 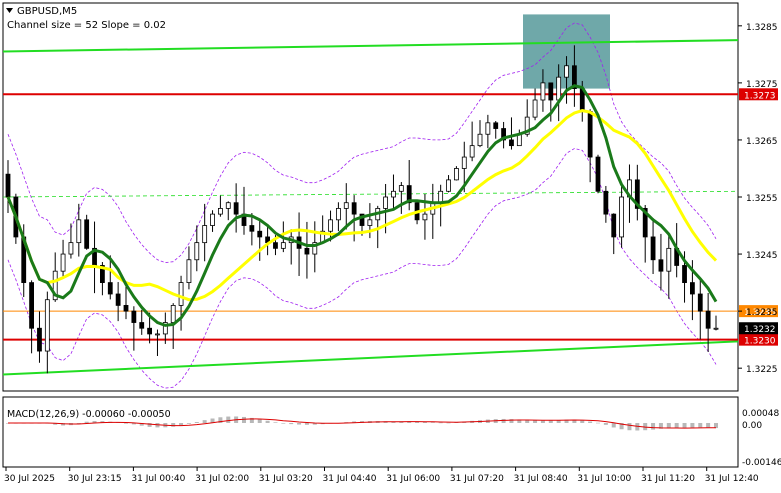 I want to click on time-axis-tick-label: 31 Jul 10:00, so click(x=604, y=479).